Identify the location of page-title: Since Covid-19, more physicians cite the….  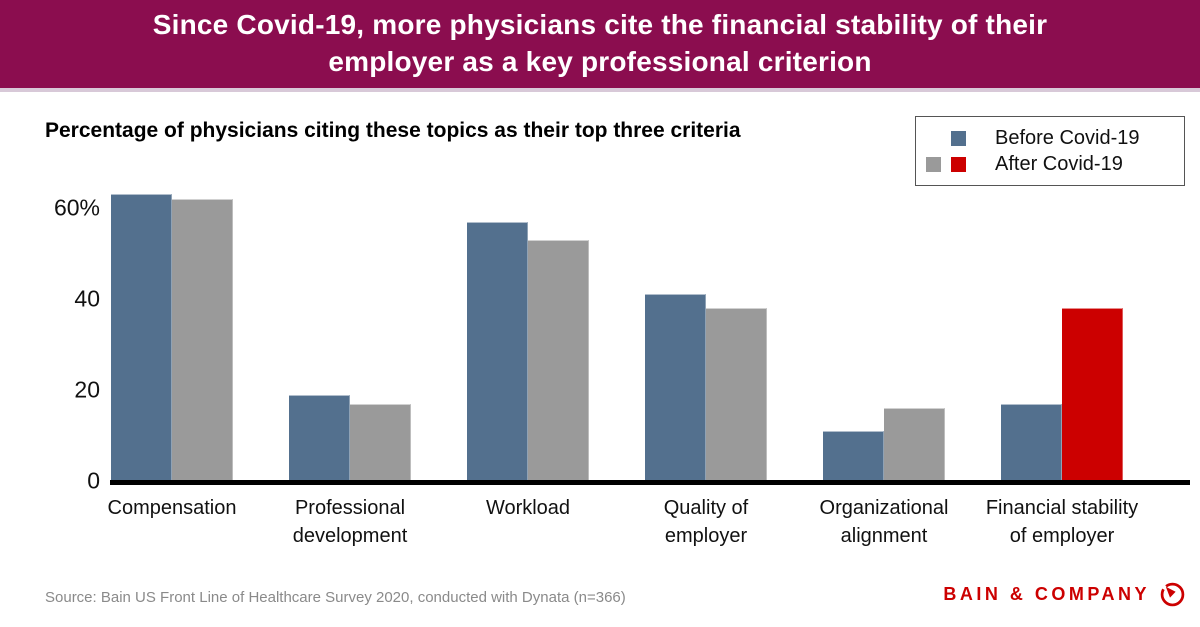
(600, 43).